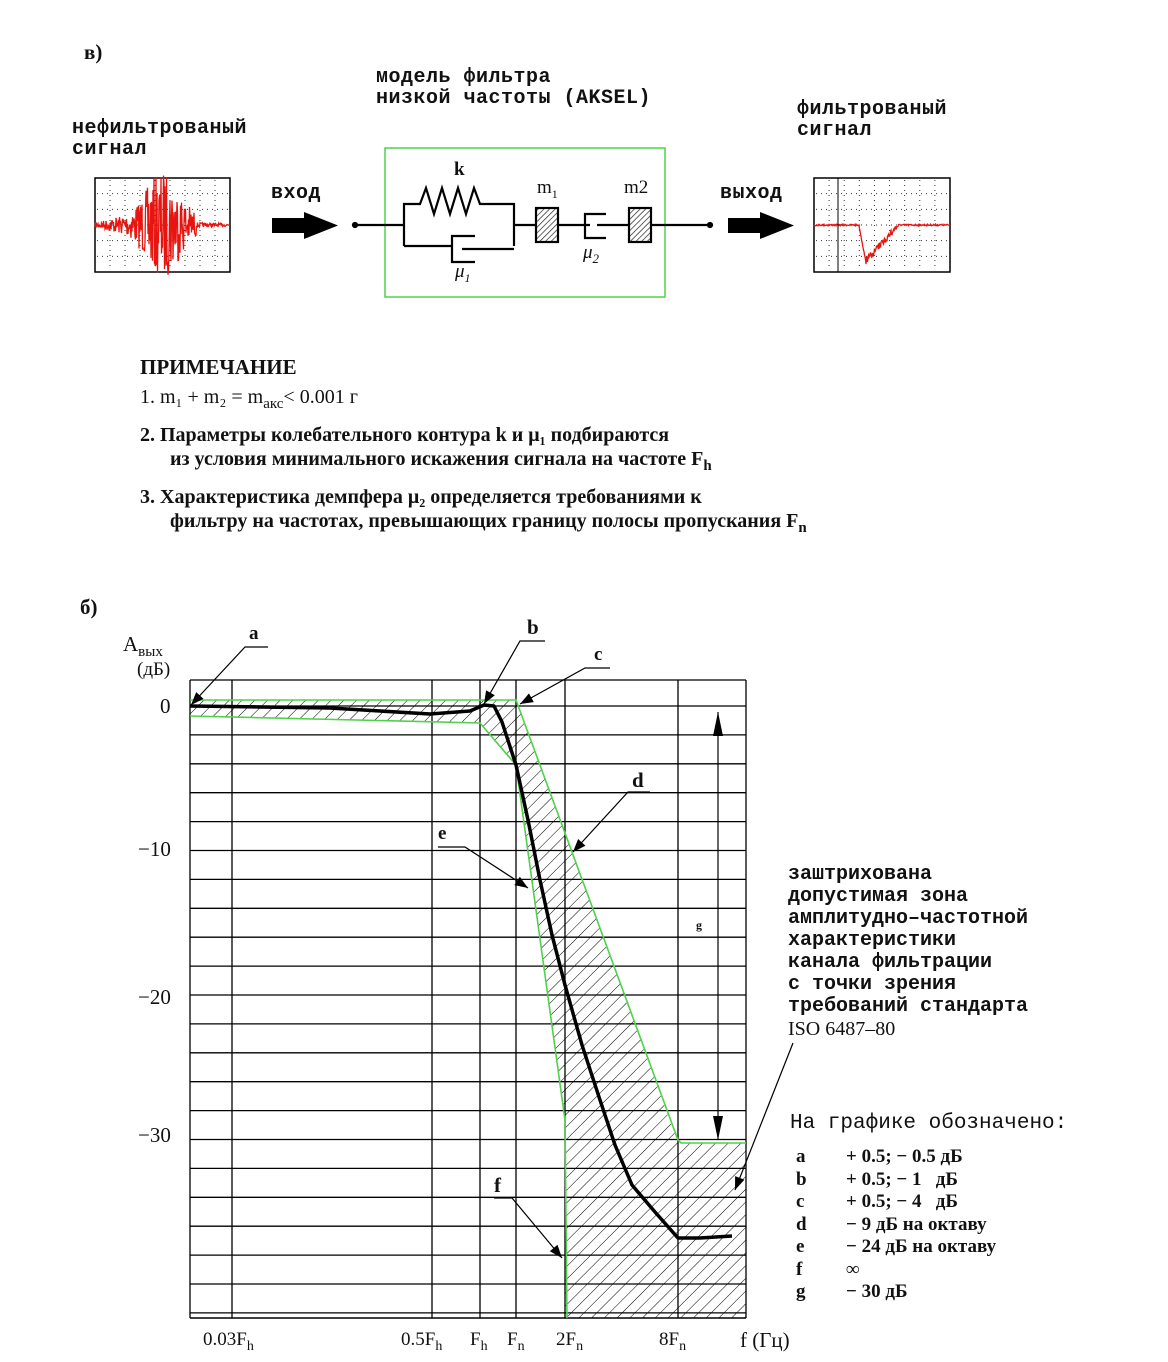  I want to click on marker-b: b, so click(533, 627).